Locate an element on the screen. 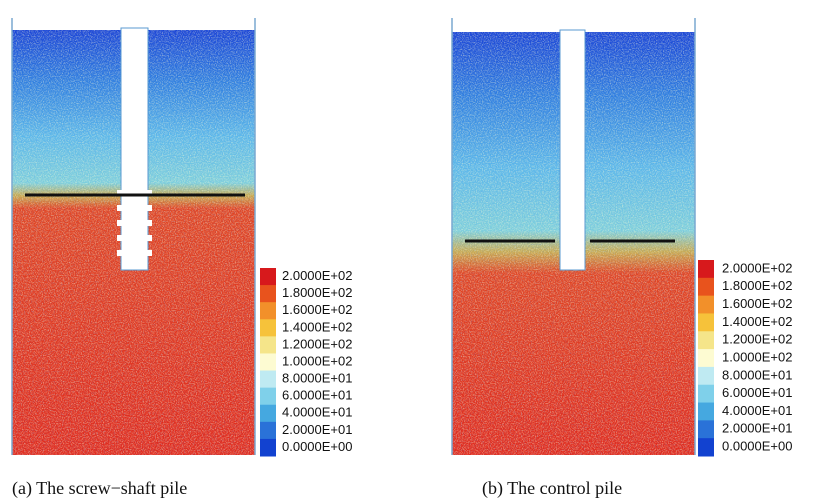 The image size is (816, 501). screw-blades is located at coordinates (134, 223).